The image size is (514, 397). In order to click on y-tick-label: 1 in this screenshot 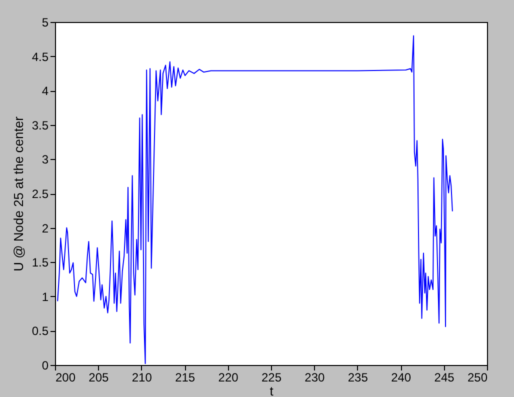, I will do `click(45, 297)`.